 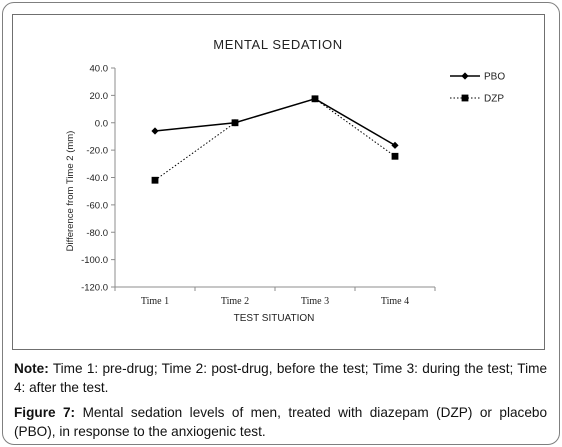 I want to click on y-tick-label: -120.0, so click(x=94, y=288).